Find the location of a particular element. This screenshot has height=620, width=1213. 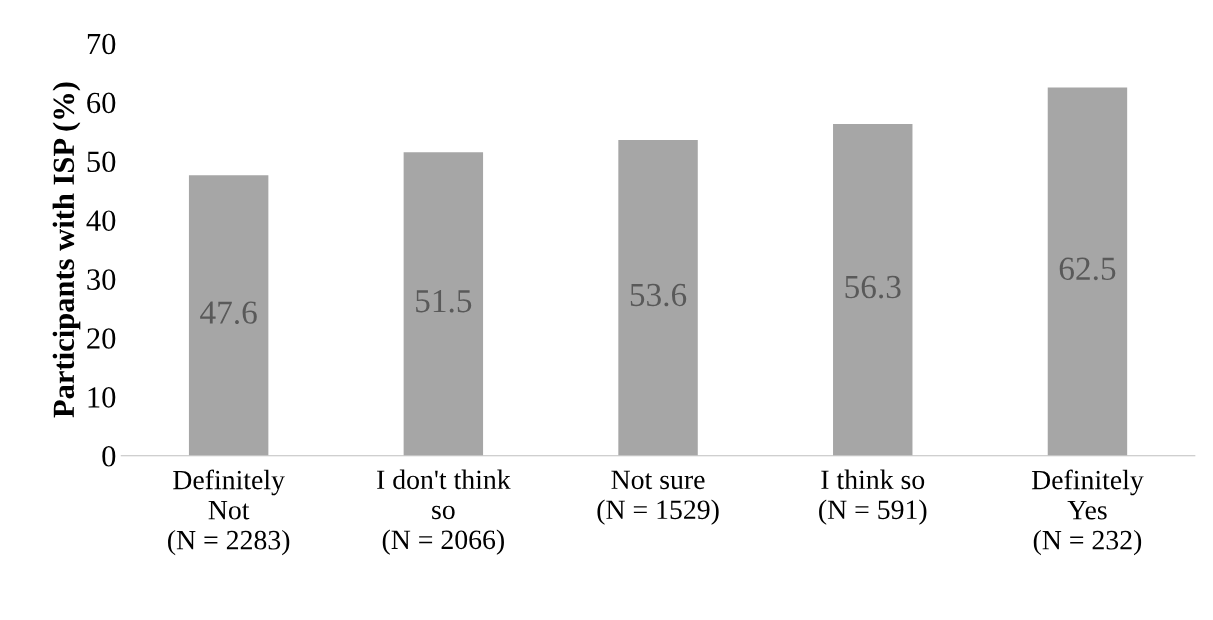

y-tick-label: 40 is located at coordinates (101, 220).